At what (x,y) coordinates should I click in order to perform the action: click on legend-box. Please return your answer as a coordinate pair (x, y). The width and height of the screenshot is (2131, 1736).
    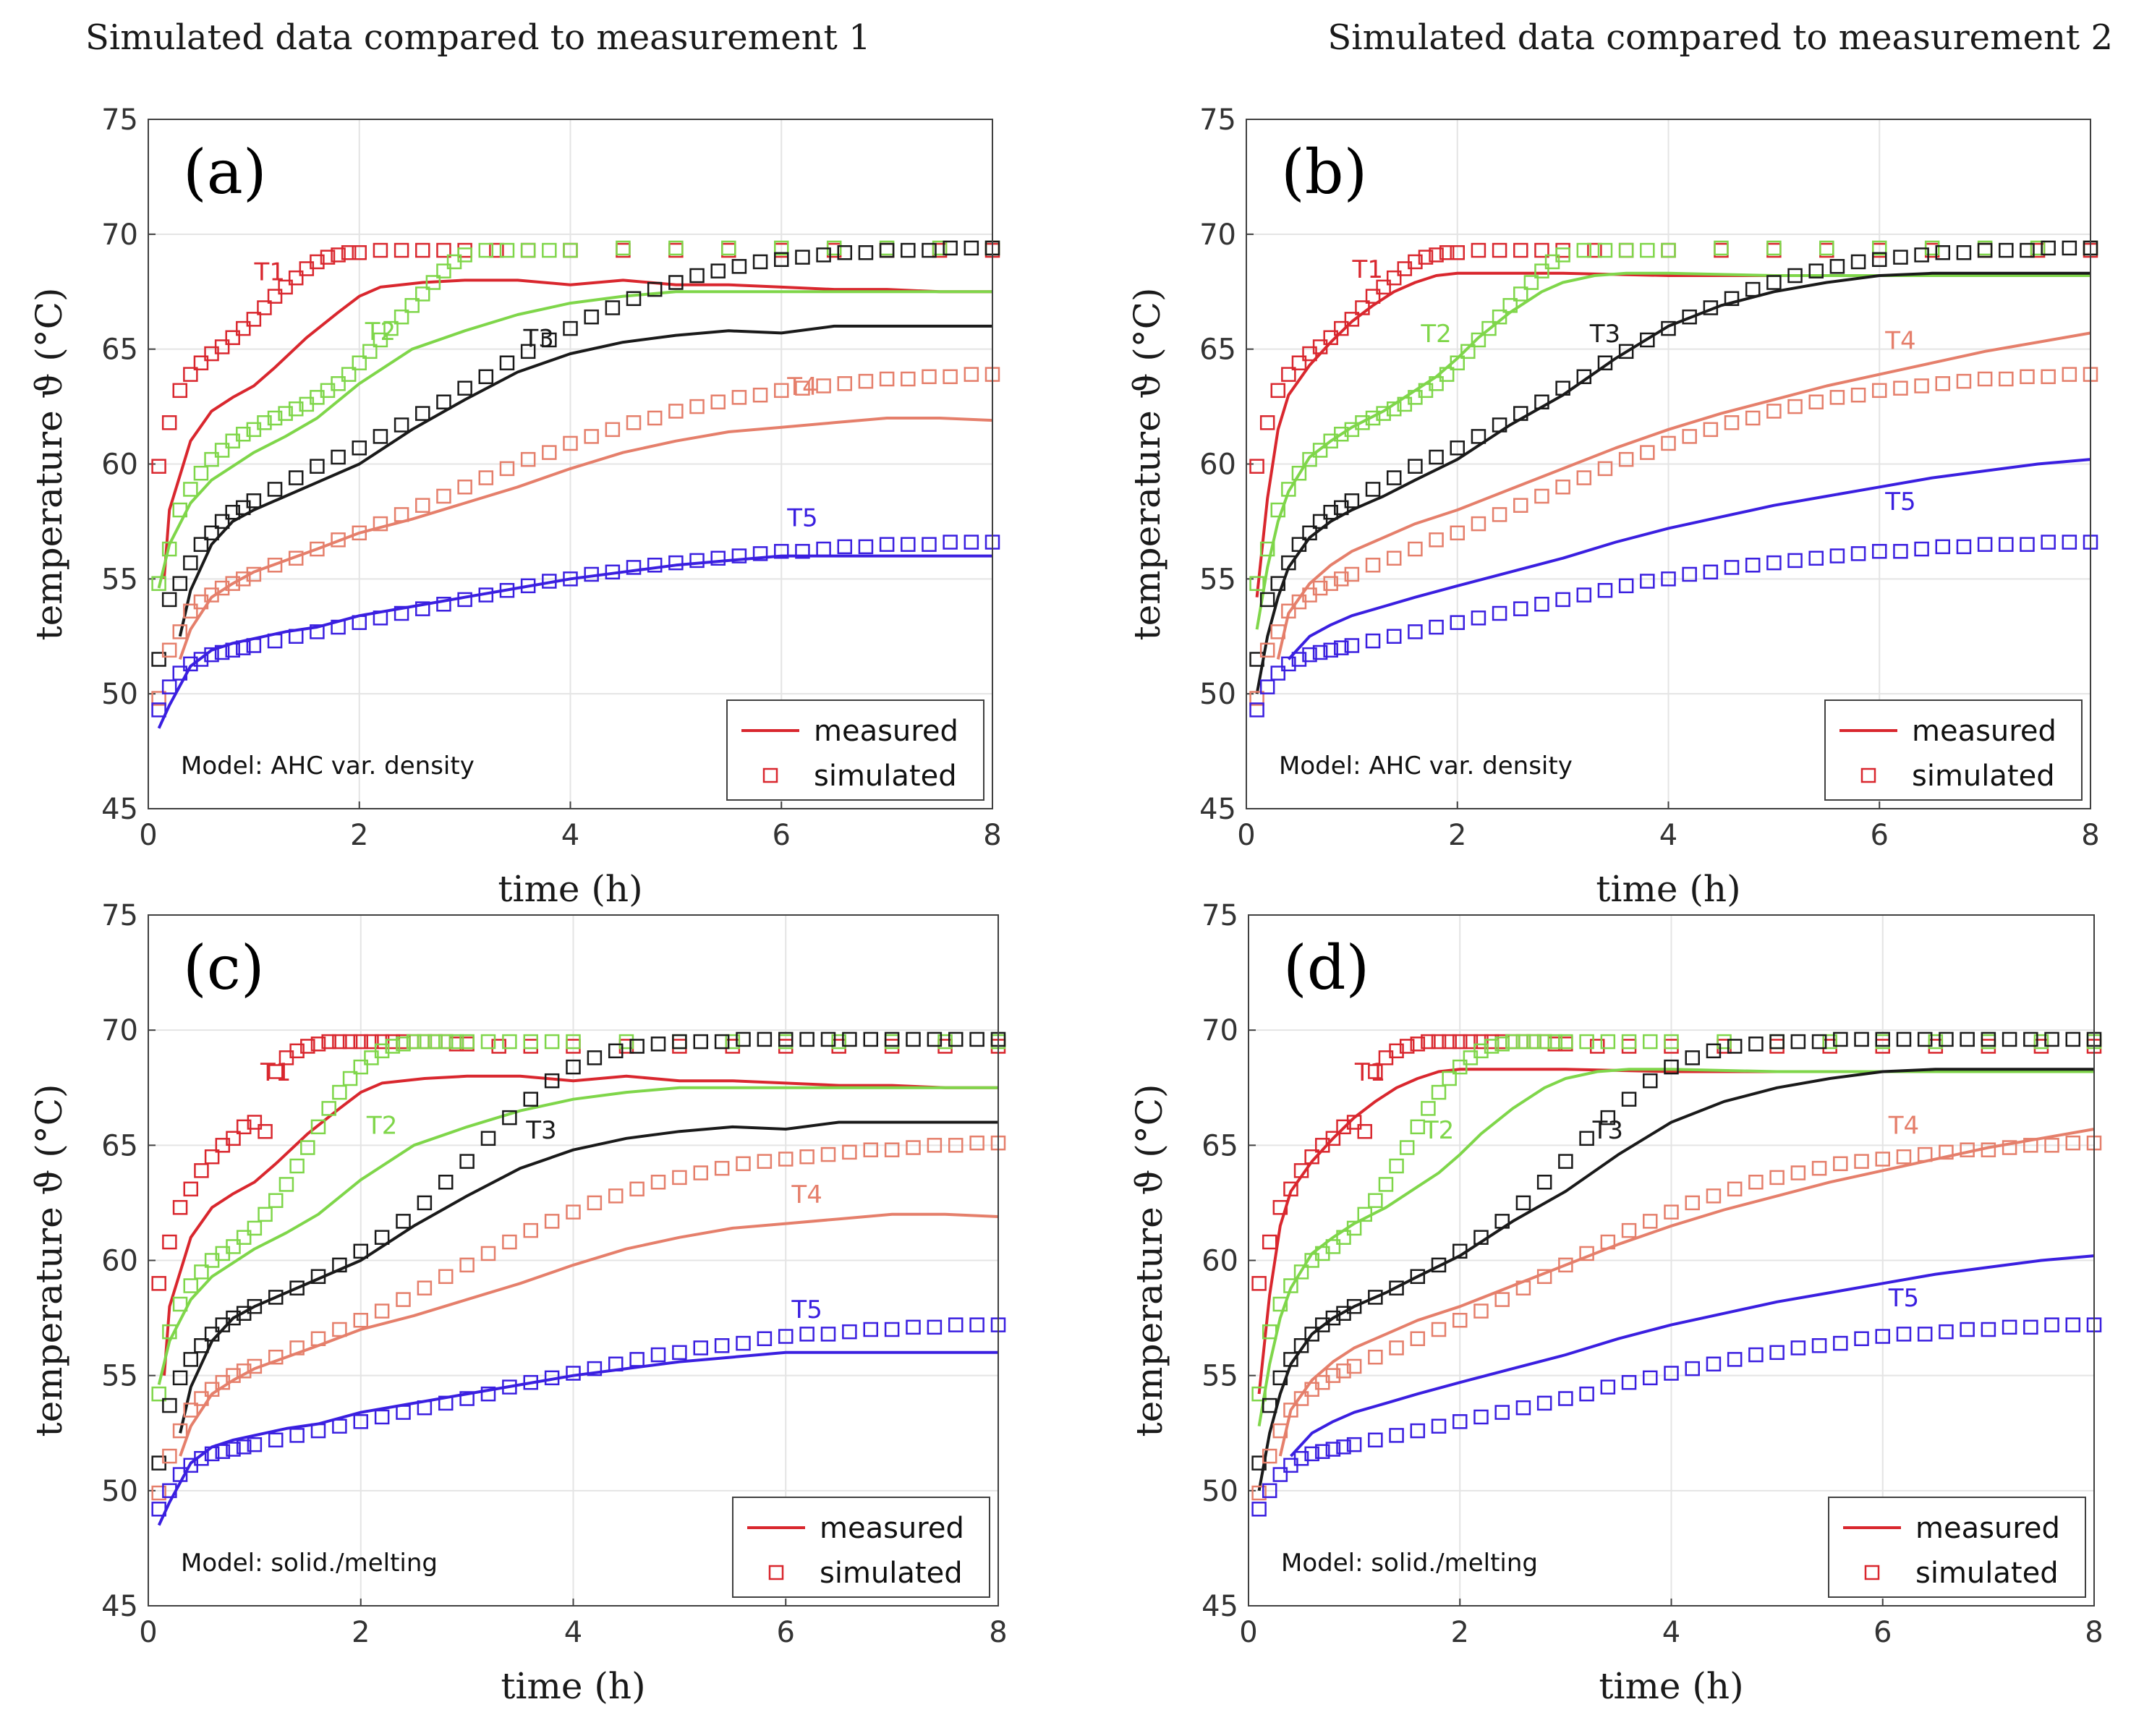
    Looking at the image, I should click on (1953, 750).